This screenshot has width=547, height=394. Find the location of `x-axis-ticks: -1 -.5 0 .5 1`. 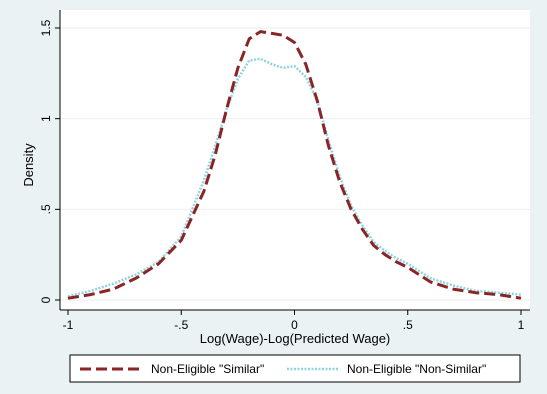

x-axis-ticks: -1 -.5 0 .5 1 is located at coordinates (294, 321).